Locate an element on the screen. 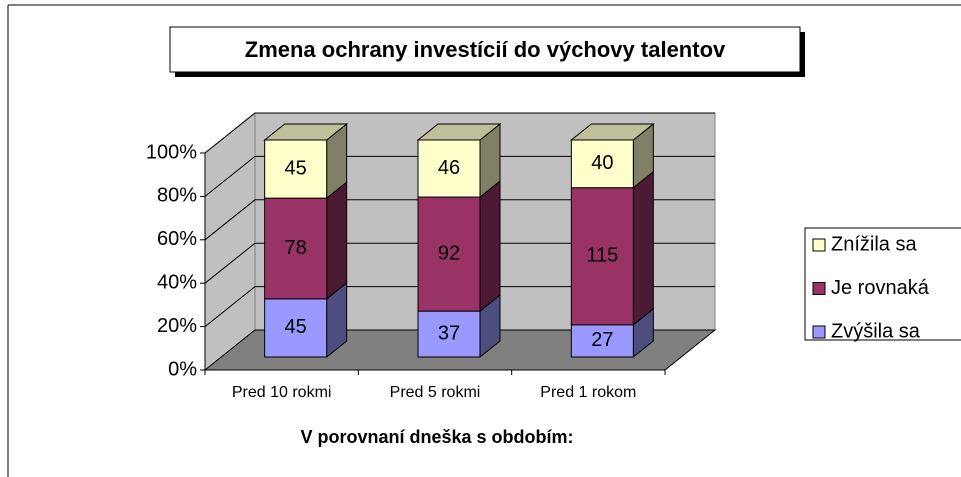  value-label: 27 is located at coordinates (602, 340).